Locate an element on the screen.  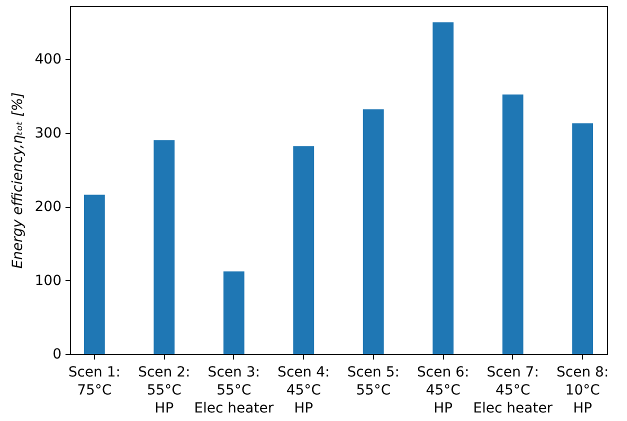
y-tick-label: 400 is located at coordinates (48, 60).